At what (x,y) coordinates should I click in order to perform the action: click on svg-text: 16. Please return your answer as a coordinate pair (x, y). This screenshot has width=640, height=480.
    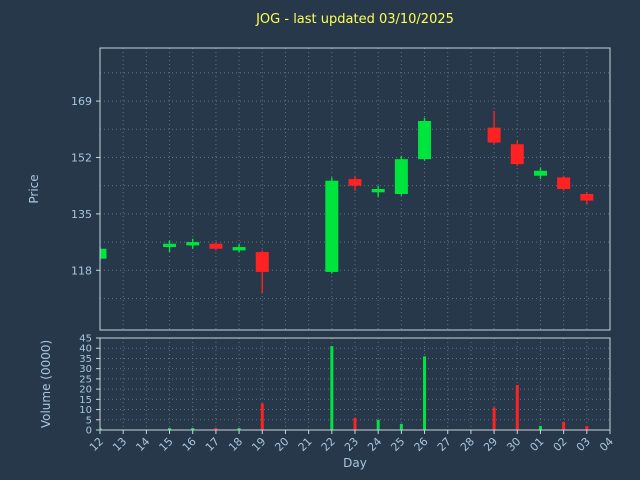
    Looking at the image, I should click on (189, 444).